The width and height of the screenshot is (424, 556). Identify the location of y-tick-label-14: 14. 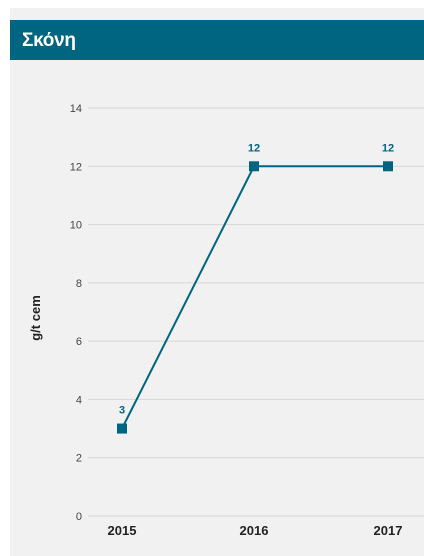
(76, 109).